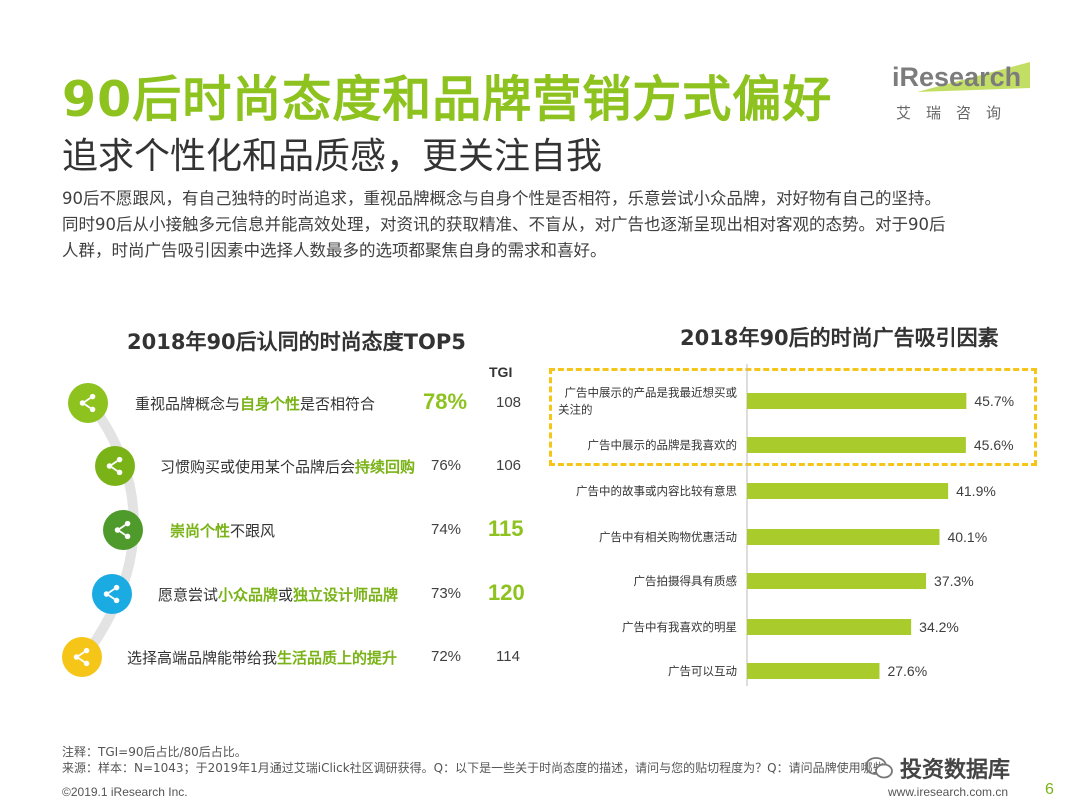 The image size is (1080, 810). I want to click on bar-value-label: 40.1%, so click(967, 537).